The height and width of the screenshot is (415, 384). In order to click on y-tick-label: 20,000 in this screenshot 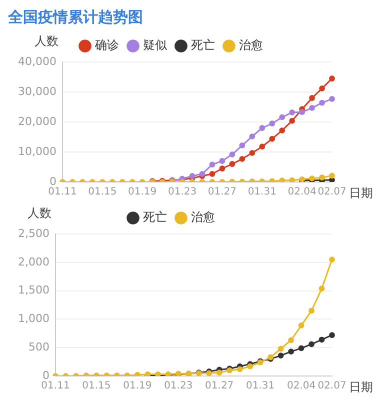, I will do `click(37, 121)`.